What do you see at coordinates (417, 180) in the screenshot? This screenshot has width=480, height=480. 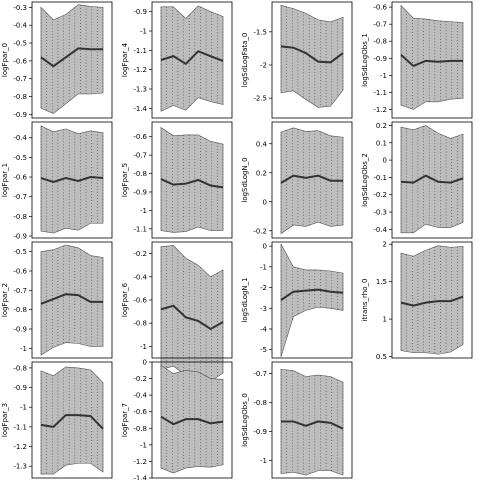 I see `subplot-logSdLogObs_2: 0.2 0.1 0 -0.1 -0.2 -0.3 -0.4 logSdLogObs_2` at bounding box center [417, 180].